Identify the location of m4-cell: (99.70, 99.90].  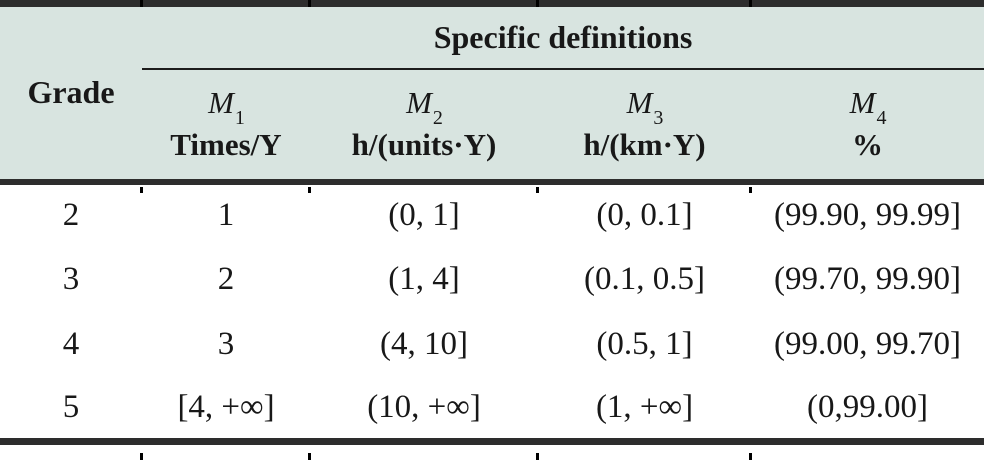
(867, 279).